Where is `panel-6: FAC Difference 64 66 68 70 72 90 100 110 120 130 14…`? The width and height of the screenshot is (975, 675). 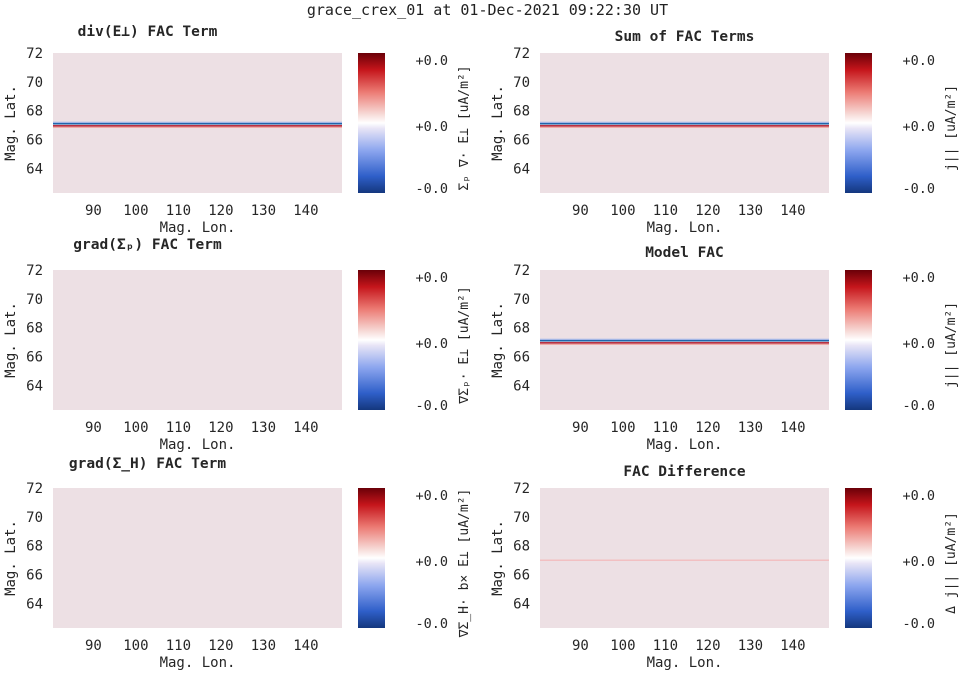 panel-6: FAC Difference 64 66 68 70 72 90 100 110 120 130 14… is located at coordinates (724, 567).